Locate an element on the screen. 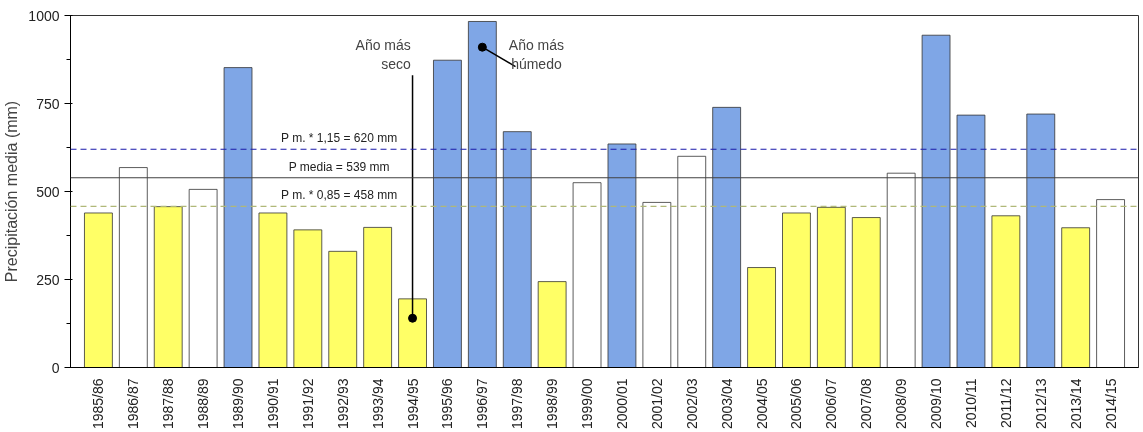 This screenshot has width=1143, height=432. x-tick-label: 2000/01 is located at coordinates (621, 404).